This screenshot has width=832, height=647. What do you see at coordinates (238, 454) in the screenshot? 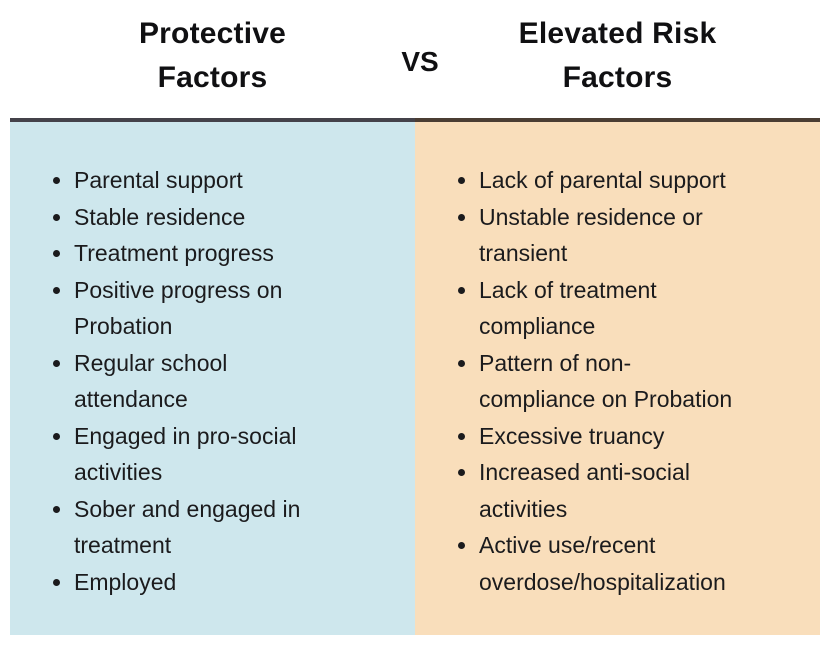
I see `list-item: Engaged in pro-social activities` at bounding box center [238, 454].